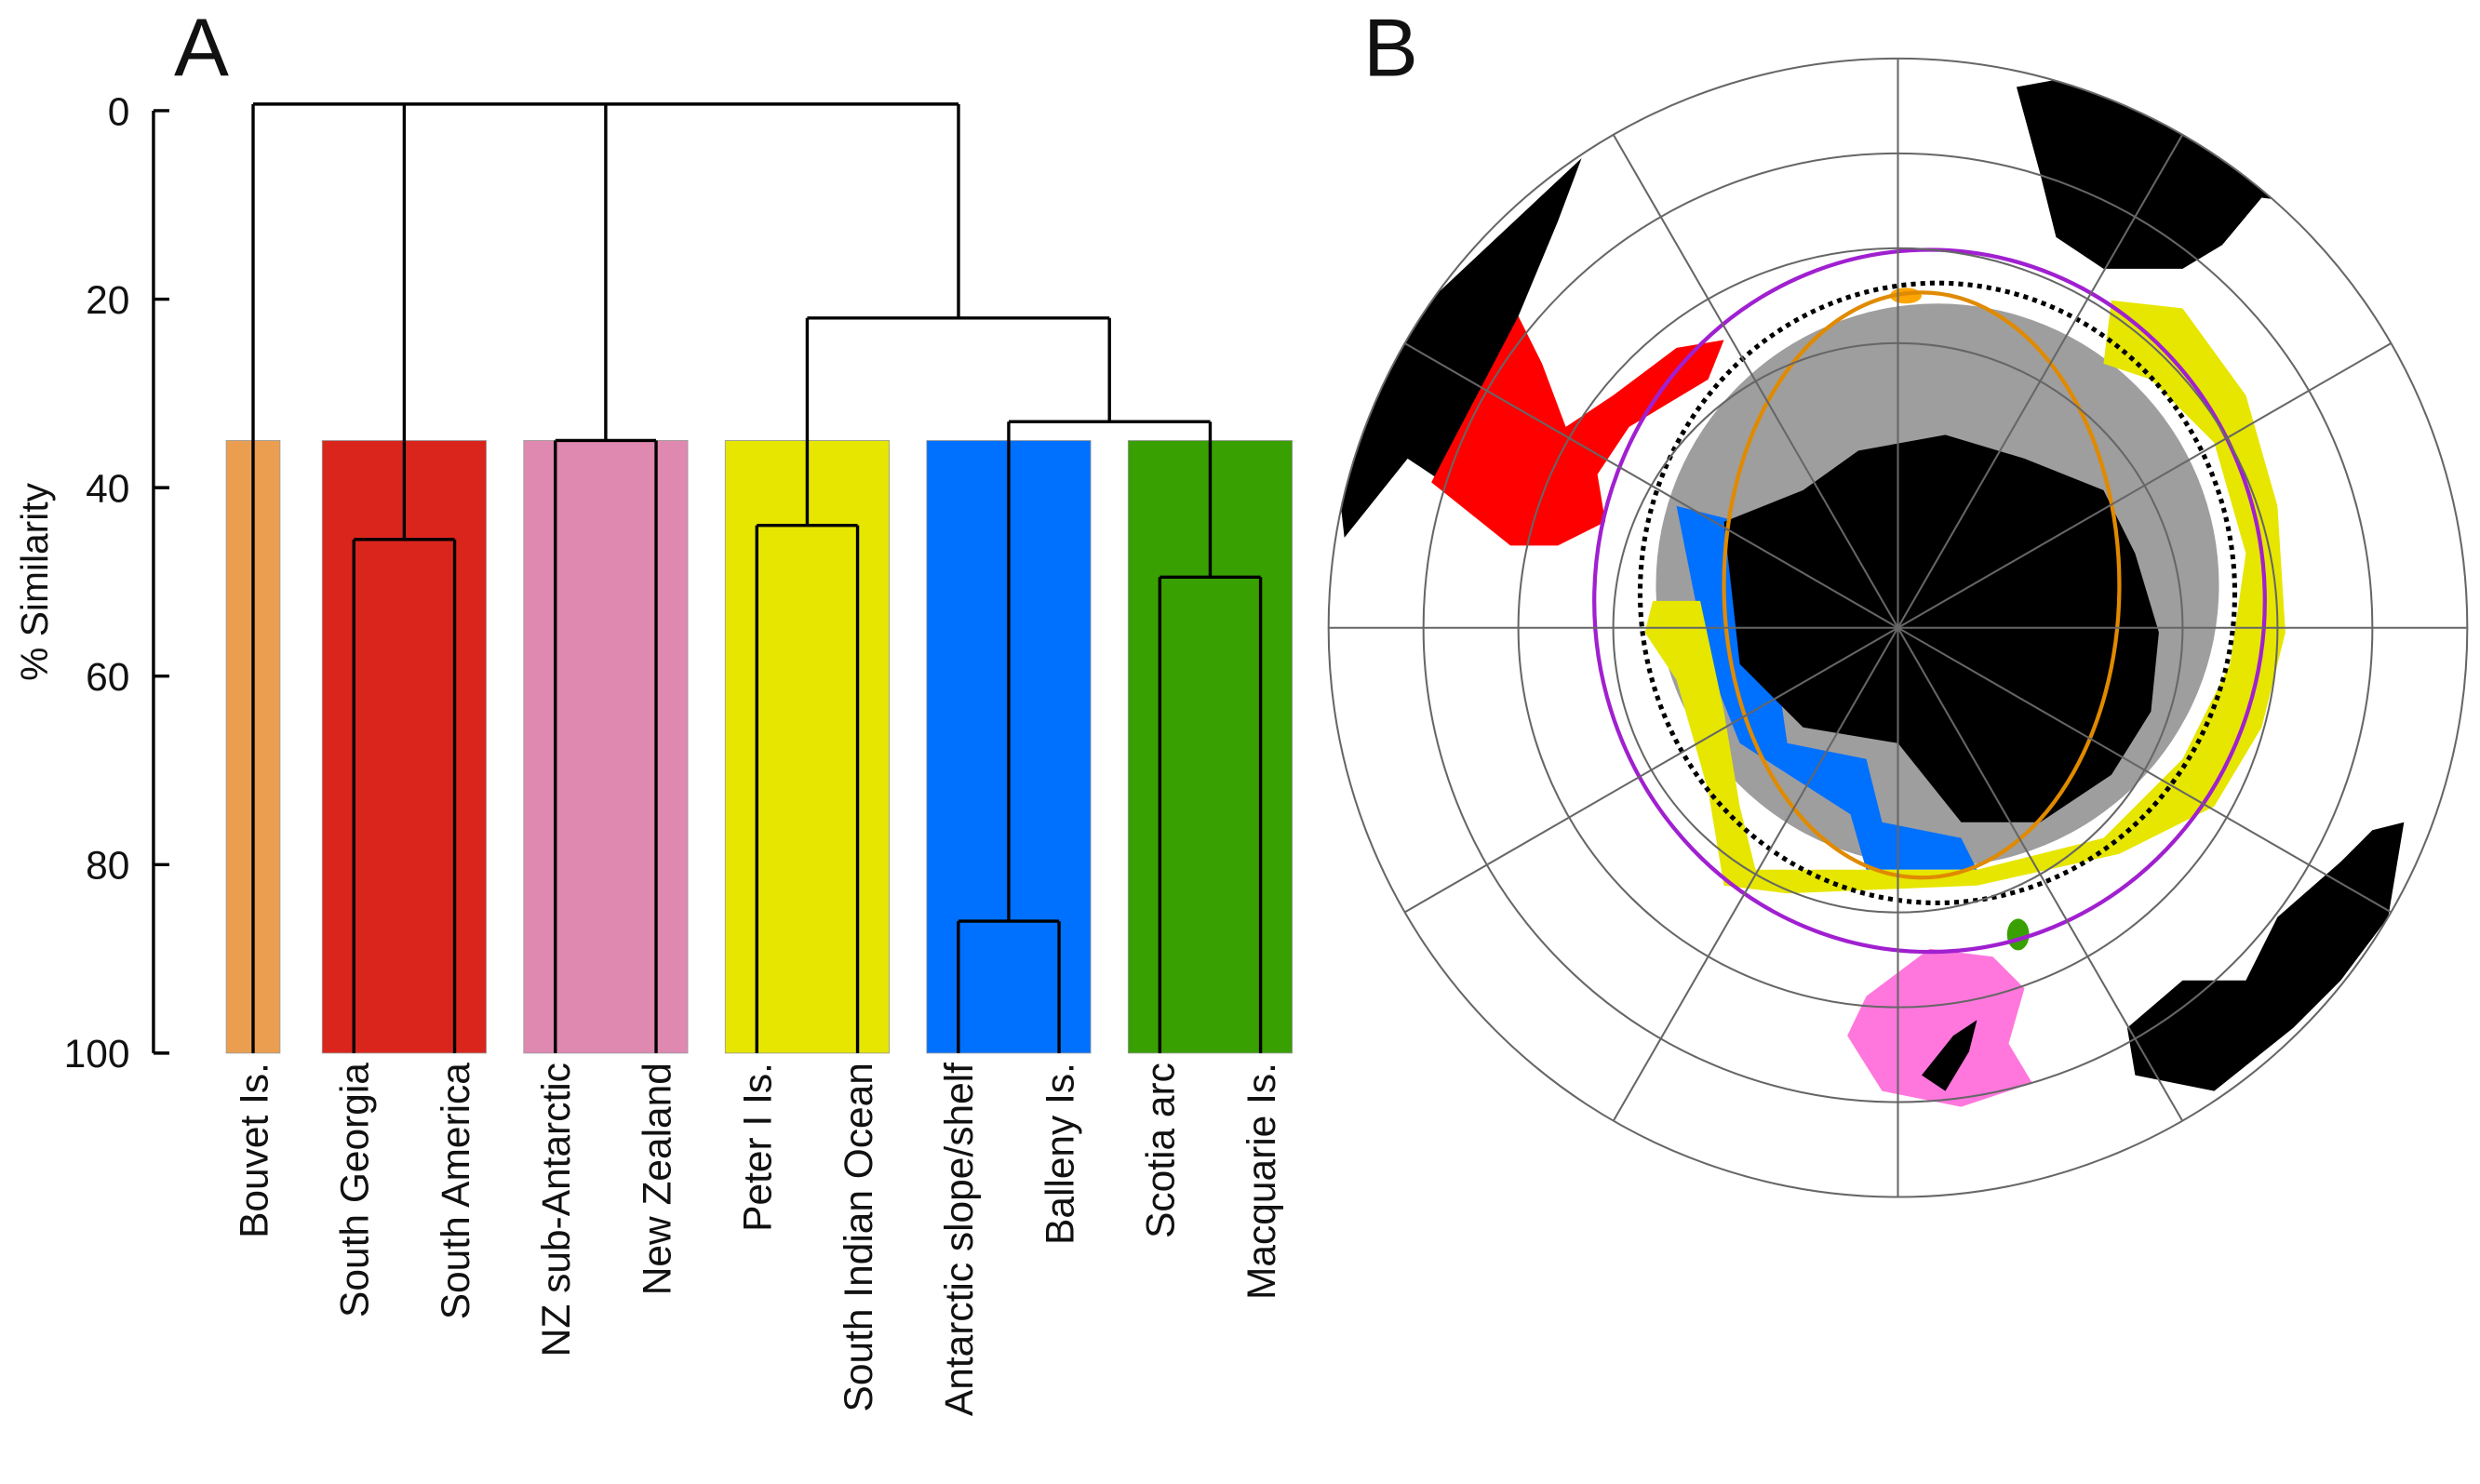 This screenshot has height=1484, width=2480. I want to click on leaf-label: South Georgia, so click(356, 1190).